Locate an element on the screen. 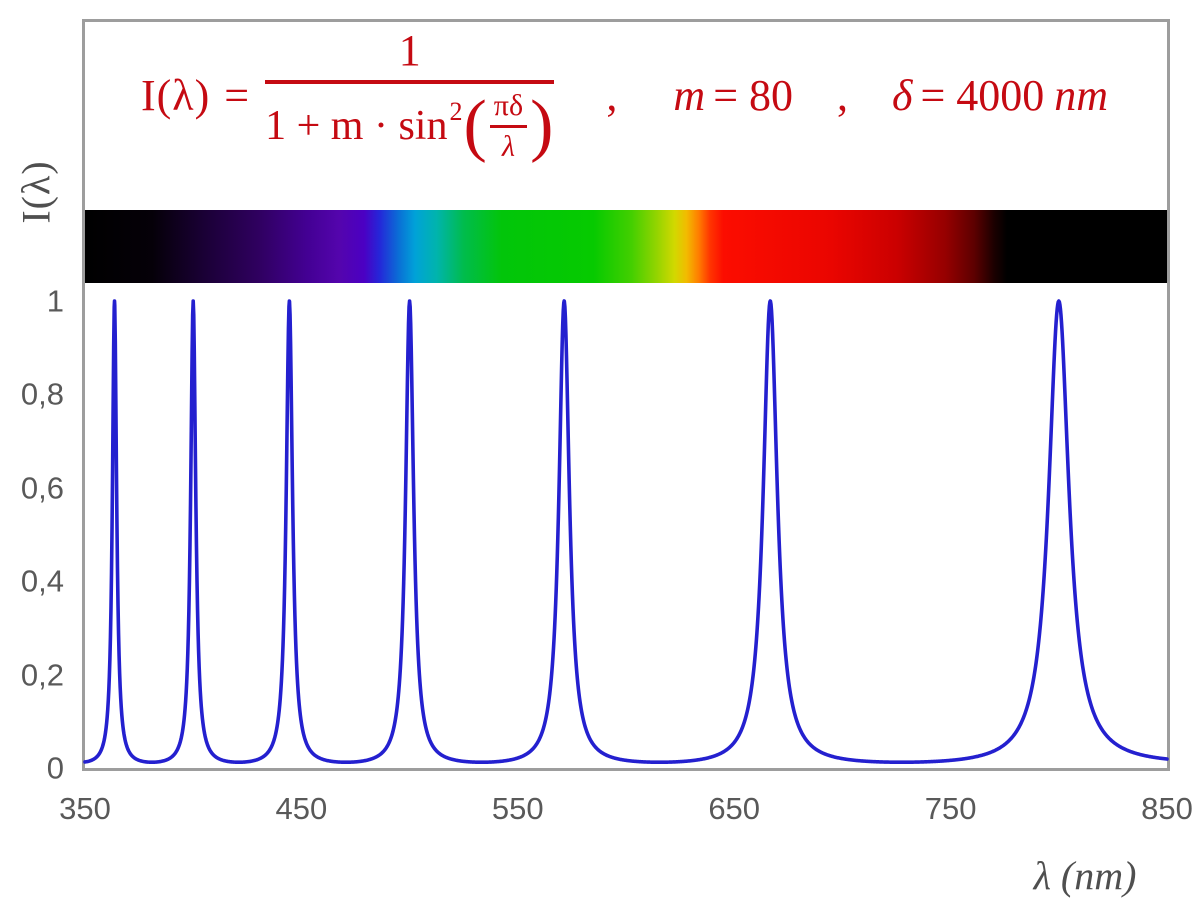 This screenshot has width=1200, height=924. y-tick-label: 0,8 is located at coordinates (42, 394).